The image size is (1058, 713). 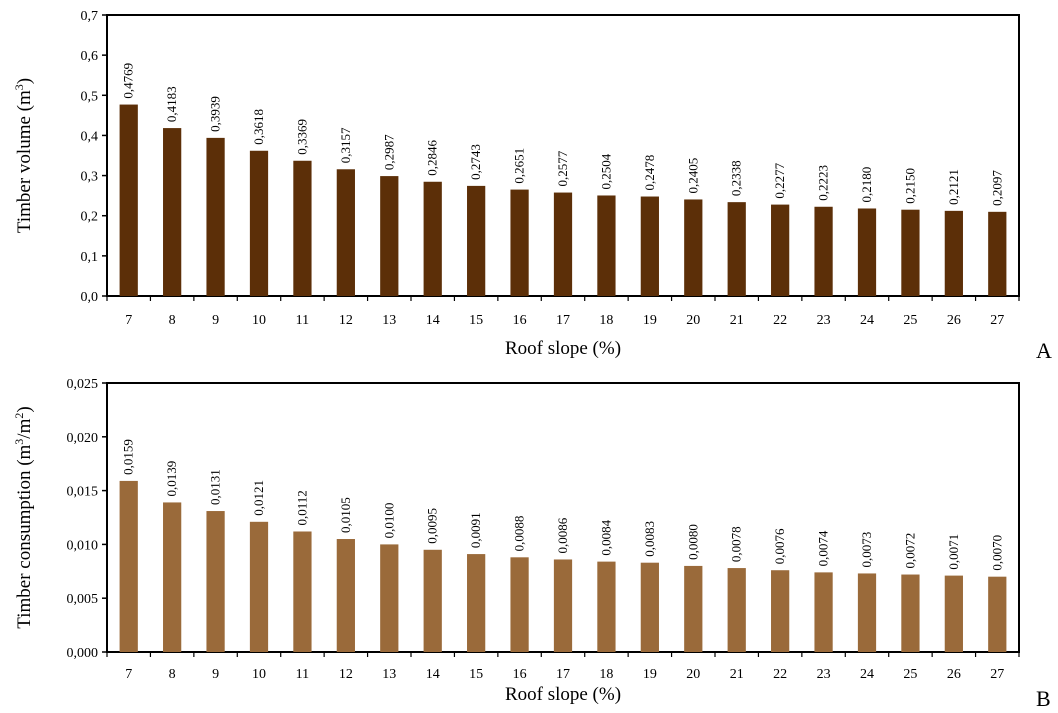 I want to click on y-tick-label-b: 0,010, so click(x=83, y=545).